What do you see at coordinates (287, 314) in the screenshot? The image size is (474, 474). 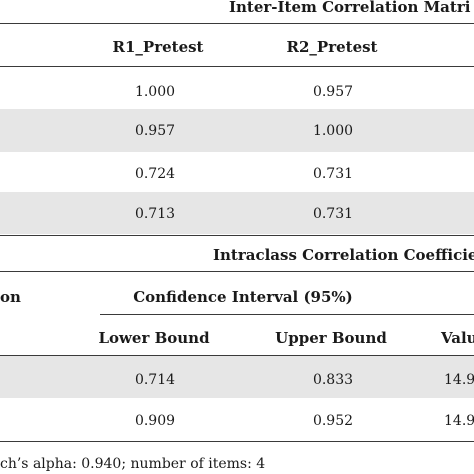 I see `ci-header-rule` at bounding box center [287, 314].